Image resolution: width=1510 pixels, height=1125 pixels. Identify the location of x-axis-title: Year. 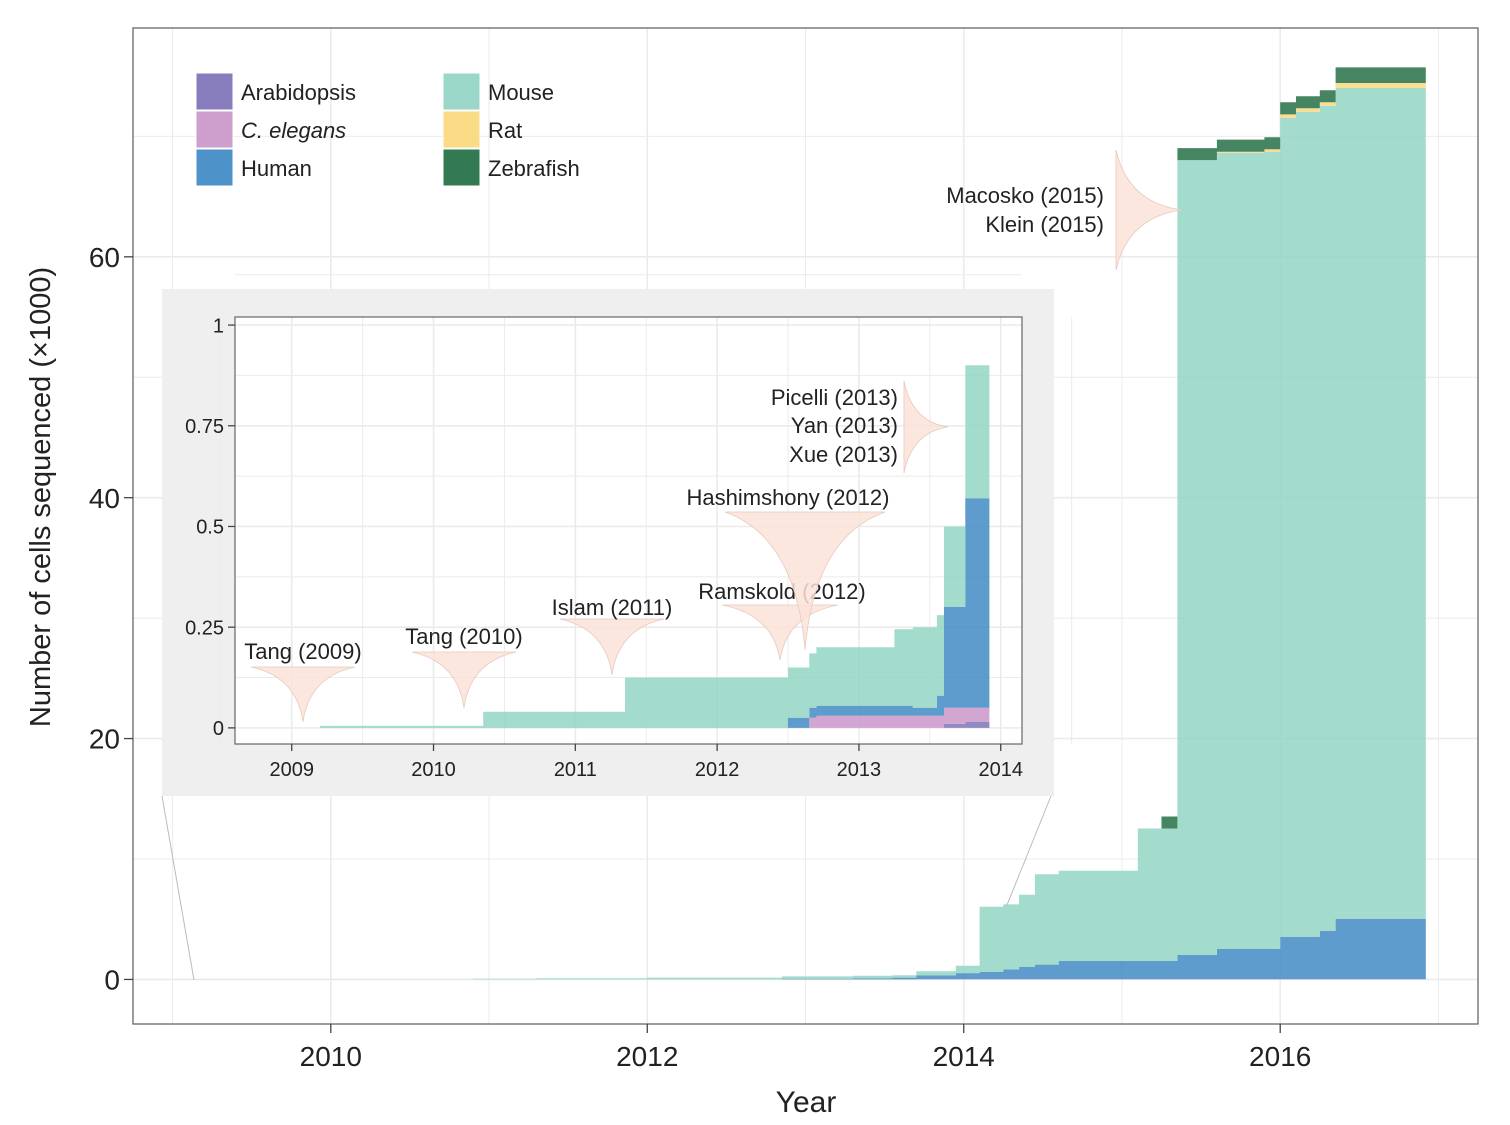
(806, 1102).